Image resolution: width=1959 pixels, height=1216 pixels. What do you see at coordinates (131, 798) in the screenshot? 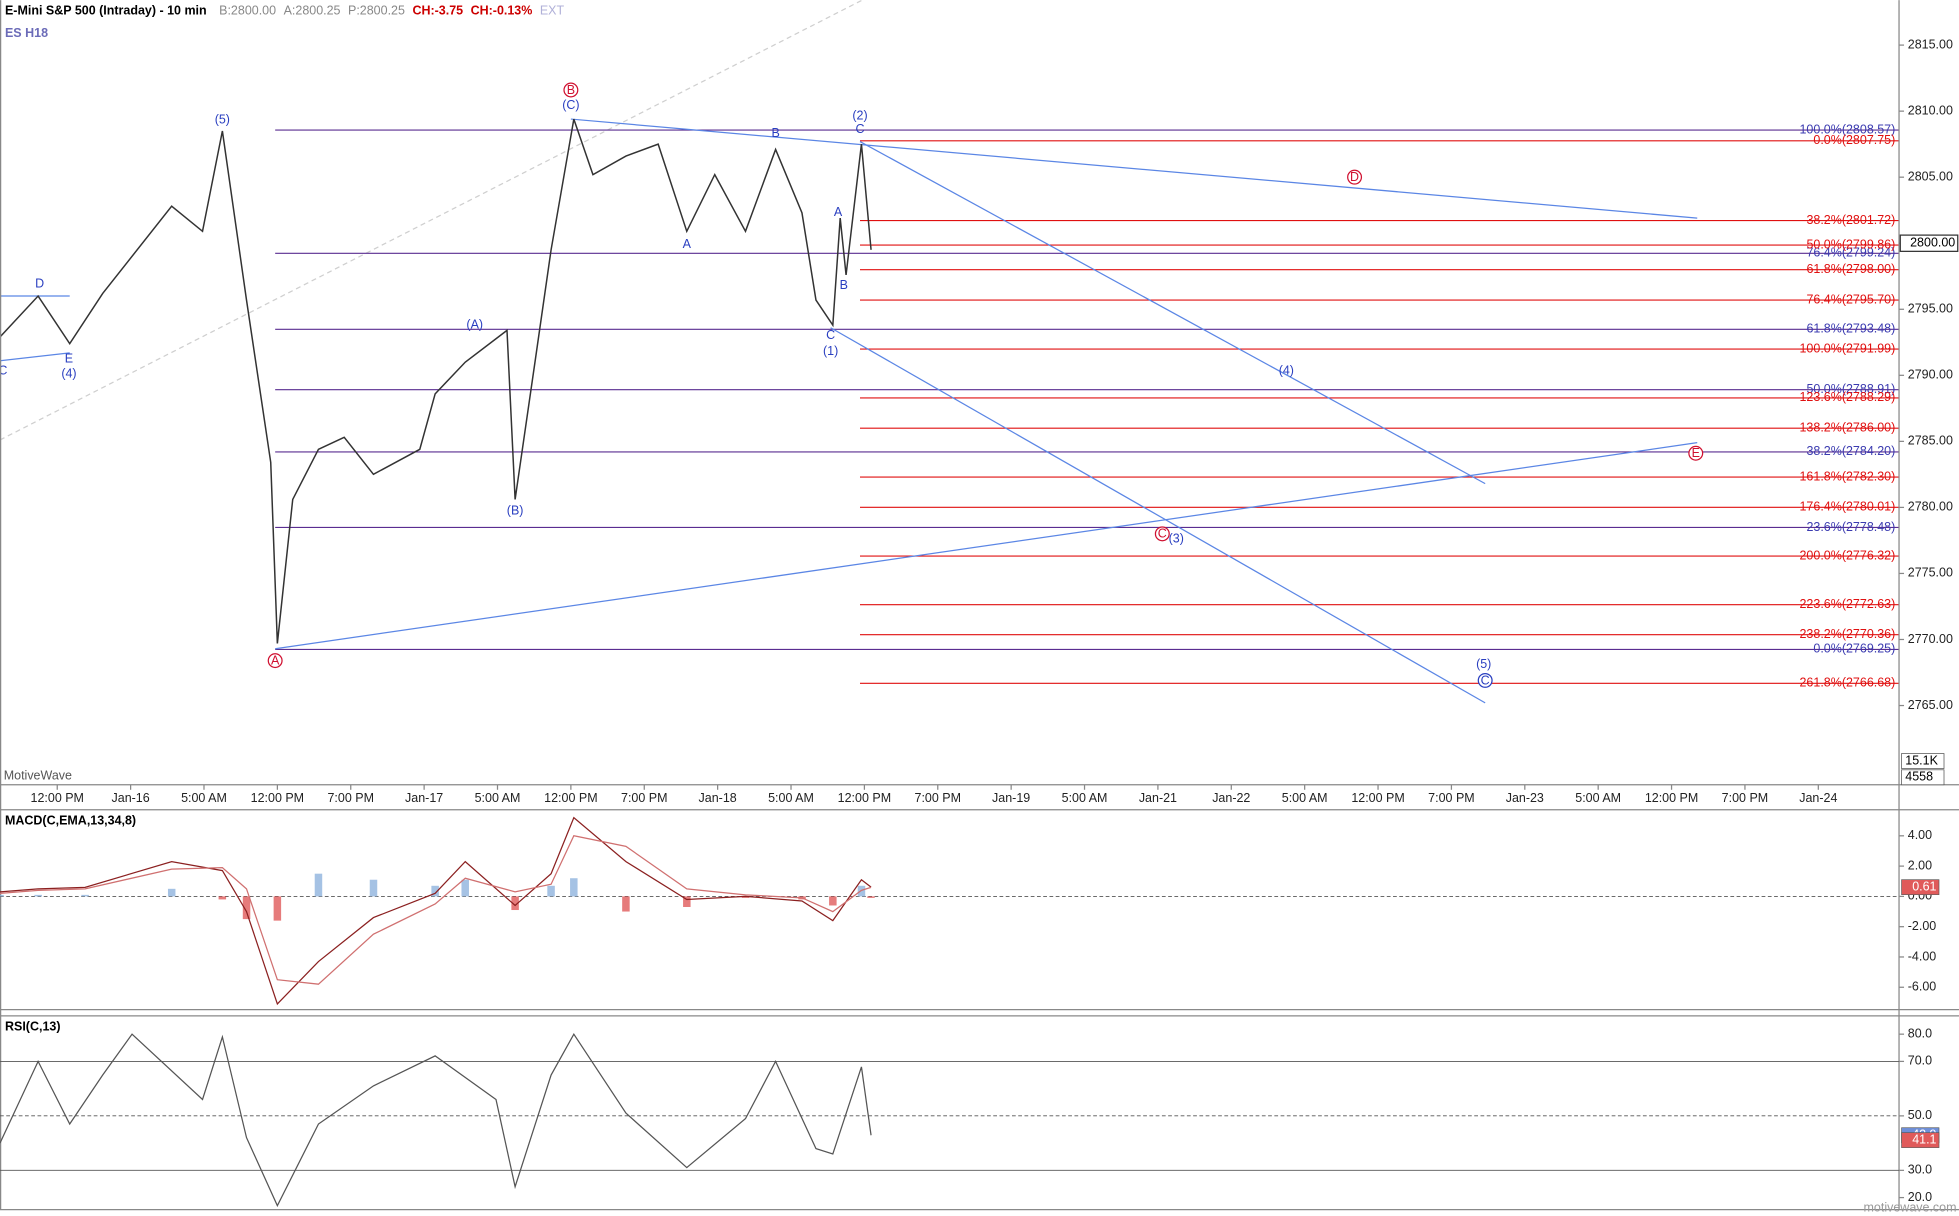
I see `x-tick-label: Jan-16` at bounding box center [131, 798].